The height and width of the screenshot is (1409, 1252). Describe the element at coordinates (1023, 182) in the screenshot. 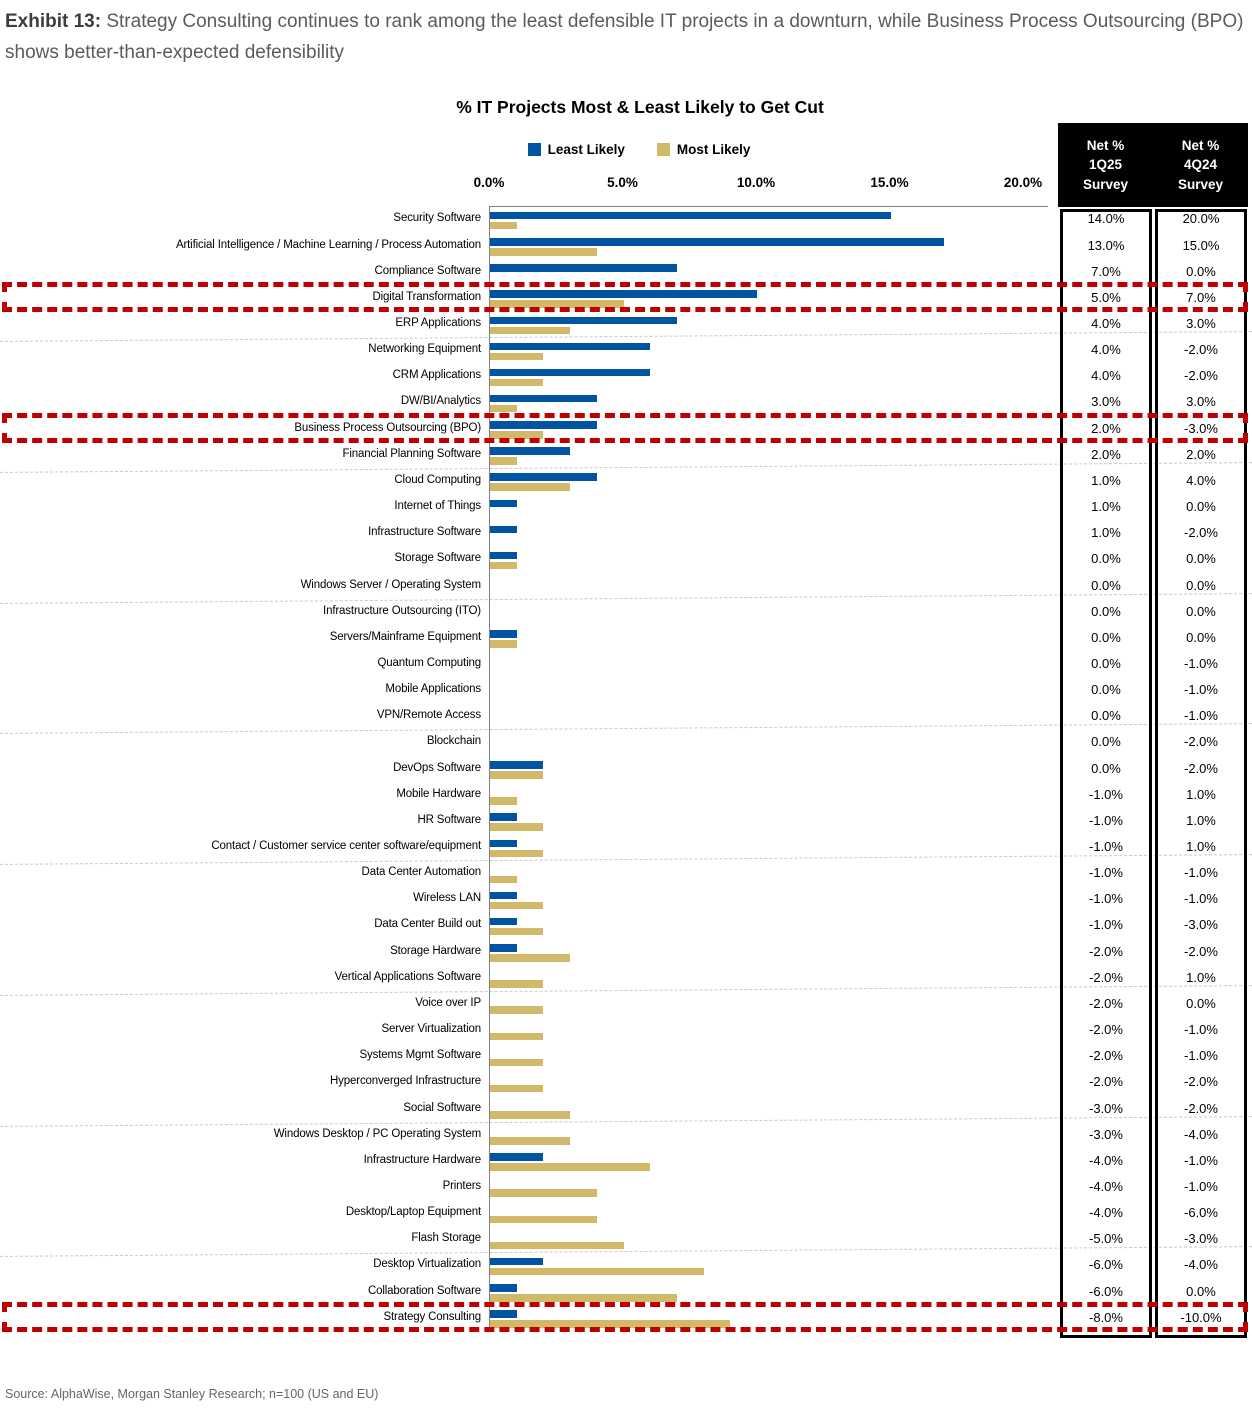

I see `x-axis-tick-20: 20.0%` at that location.